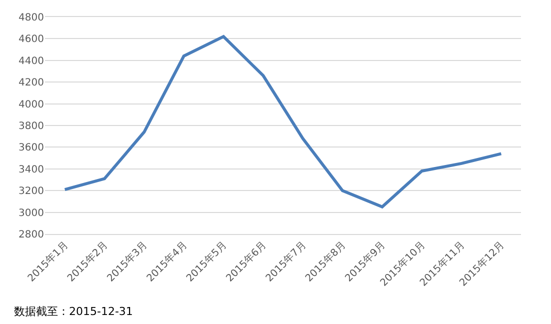  I want to click on text: 数据截至：2015-12-31, so click(73, 311).